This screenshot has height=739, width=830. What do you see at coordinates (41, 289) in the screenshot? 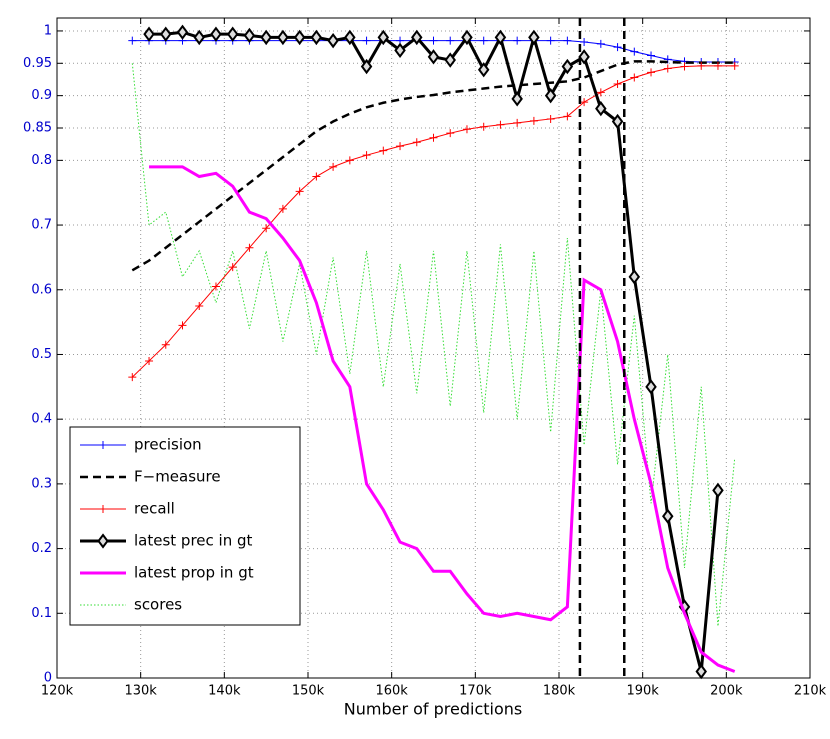
I see `y-tick-label: 0.6` at bounding box center [41, 289].